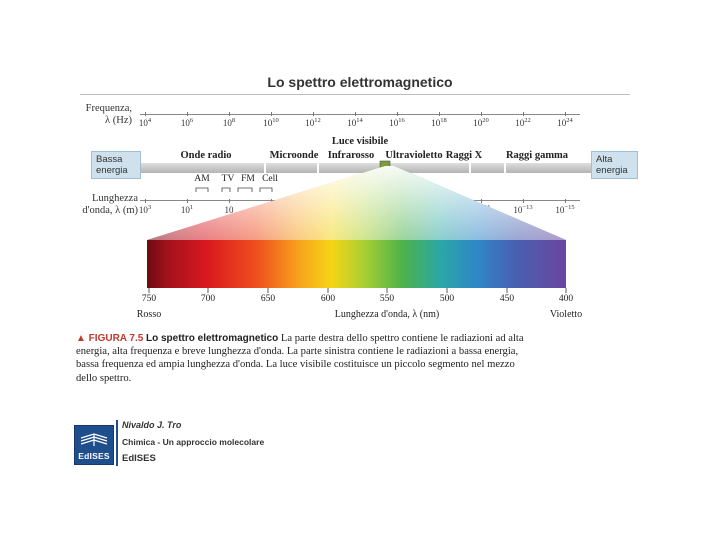 This screenshot has width=720, height=540. I want to click on band-label-xrays: Raggi X, so click(464, 155).